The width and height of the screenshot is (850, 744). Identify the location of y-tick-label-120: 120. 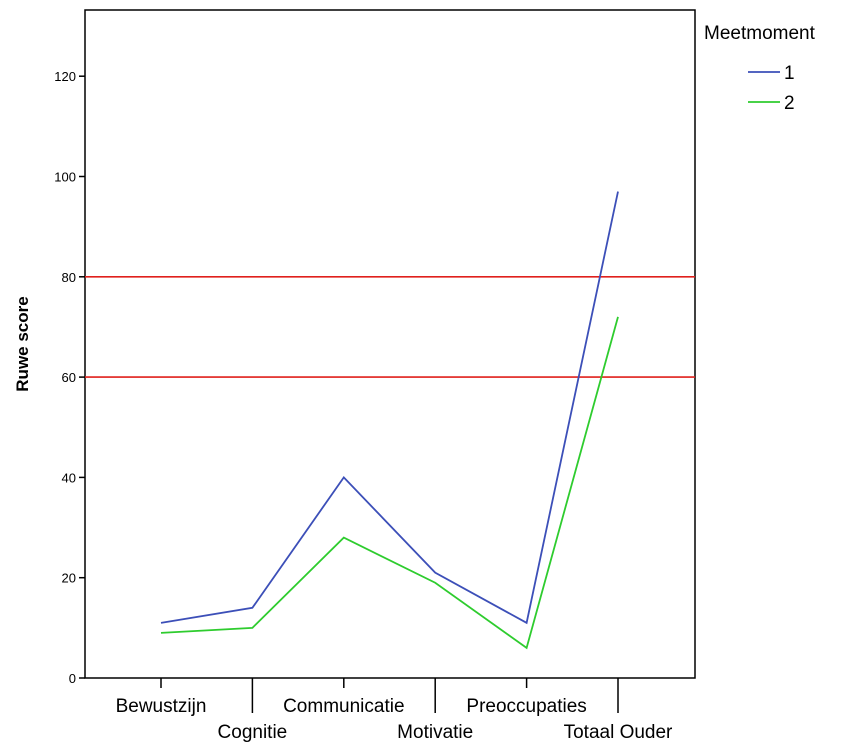
(65, 76).